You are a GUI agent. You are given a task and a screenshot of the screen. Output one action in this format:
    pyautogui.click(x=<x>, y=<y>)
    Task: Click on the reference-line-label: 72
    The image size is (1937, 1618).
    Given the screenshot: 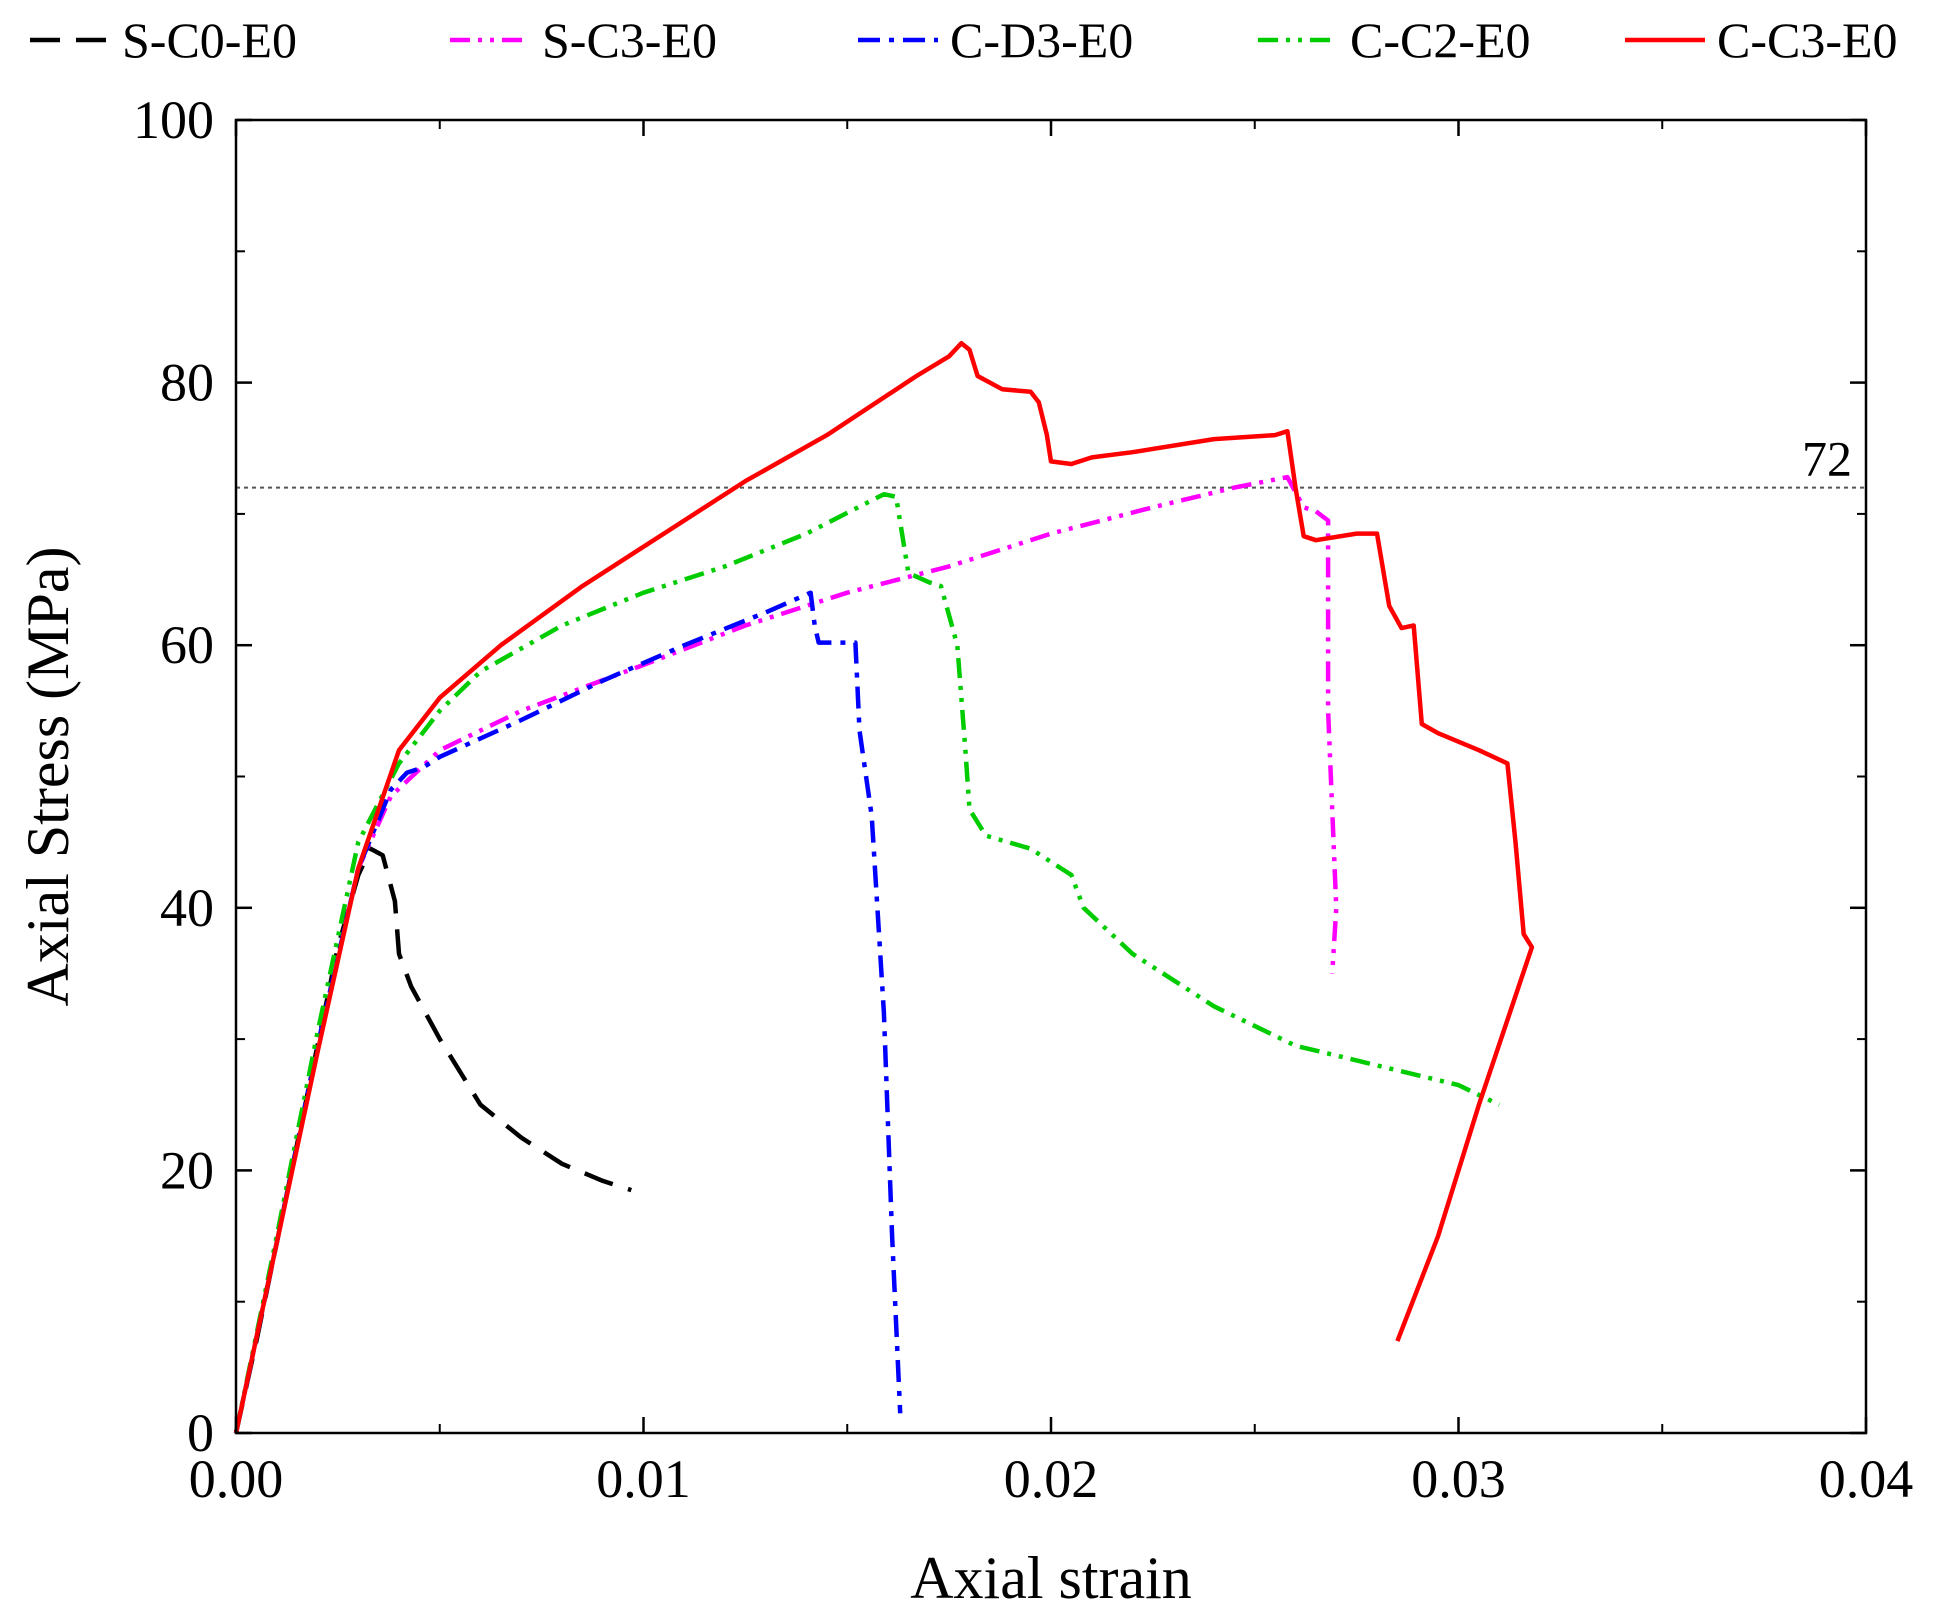 What is the action you would take?
    pyautogui.click(x=1827, y=459)
    